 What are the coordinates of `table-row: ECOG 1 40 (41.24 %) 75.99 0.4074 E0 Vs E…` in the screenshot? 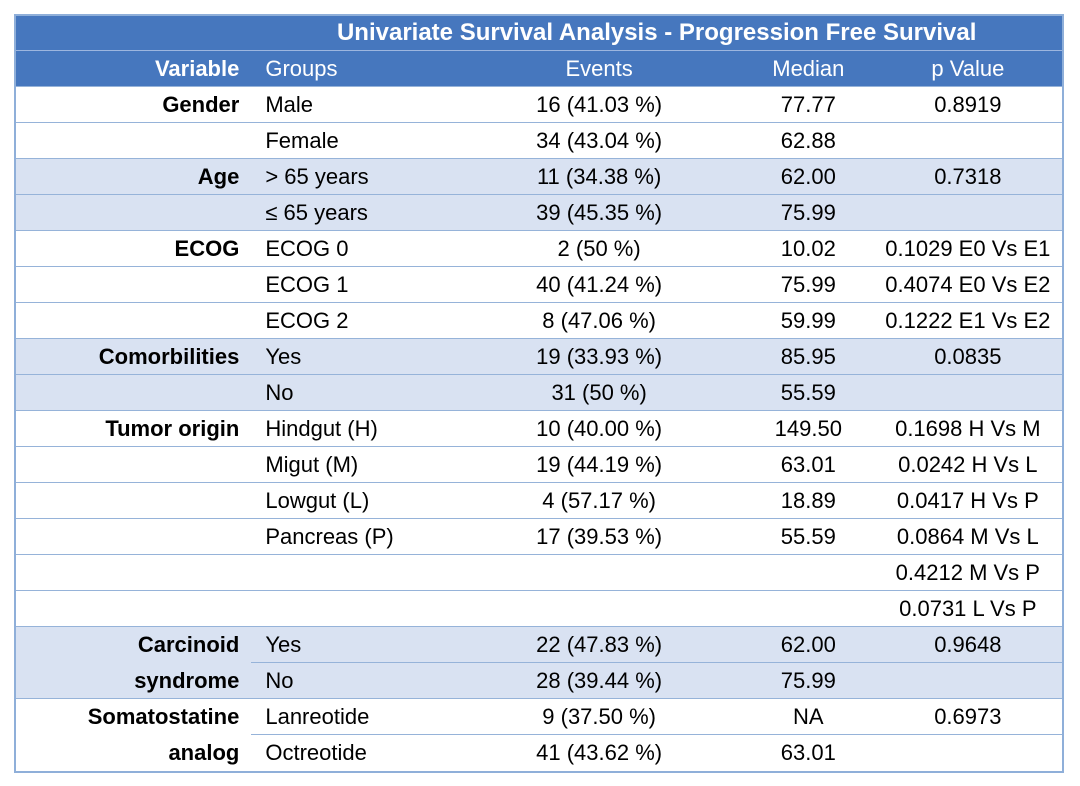 It's located at (539, 285).